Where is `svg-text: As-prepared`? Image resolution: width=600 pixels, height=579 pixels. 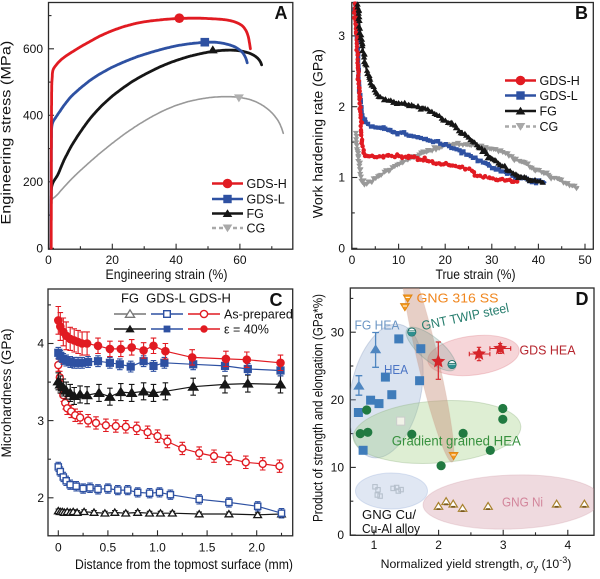
svg-text: As-prepared is located at coordinates (258, 314).